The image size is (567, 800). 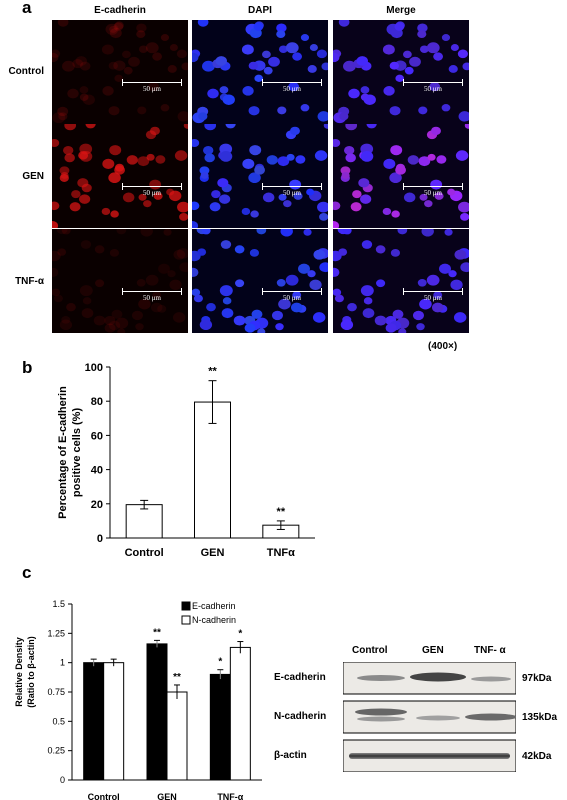 I want to click on y-tick-label: 0.25, so click(x=56, y=751).